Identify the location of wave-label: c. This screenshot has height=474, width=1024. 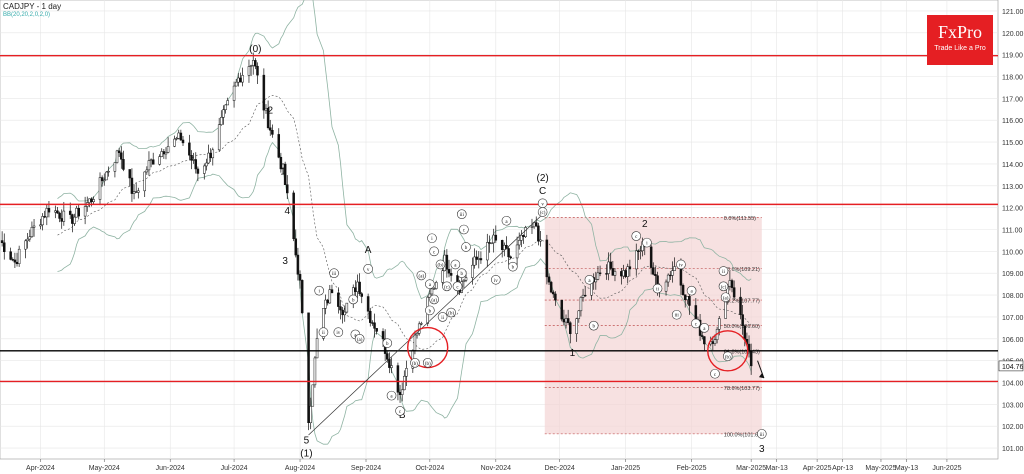
(400, 412).